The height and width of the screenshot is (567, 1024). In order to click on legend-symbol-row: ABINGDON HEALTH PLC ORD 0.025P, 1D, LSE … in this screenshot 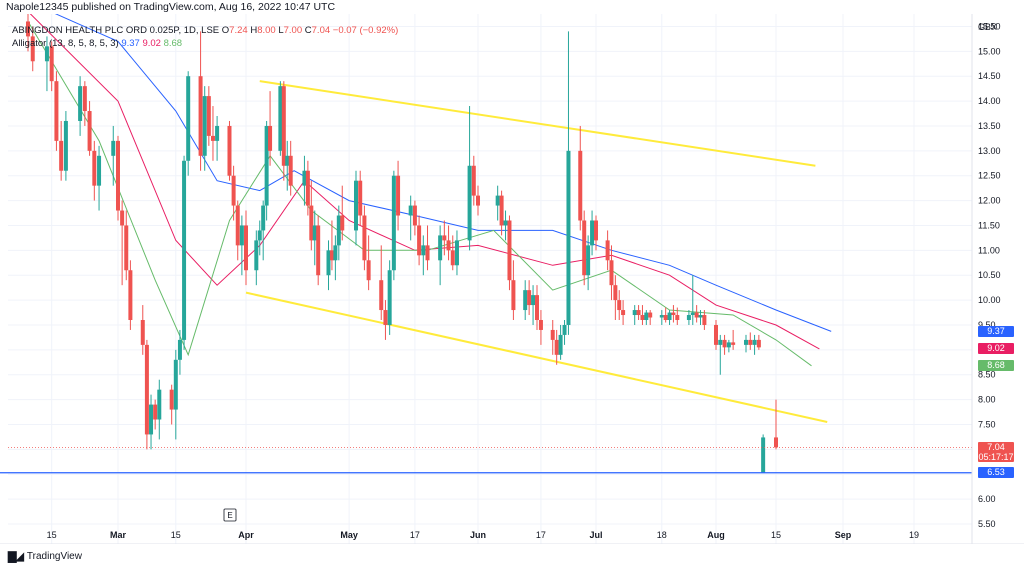, I will do `click(205, 30)`.